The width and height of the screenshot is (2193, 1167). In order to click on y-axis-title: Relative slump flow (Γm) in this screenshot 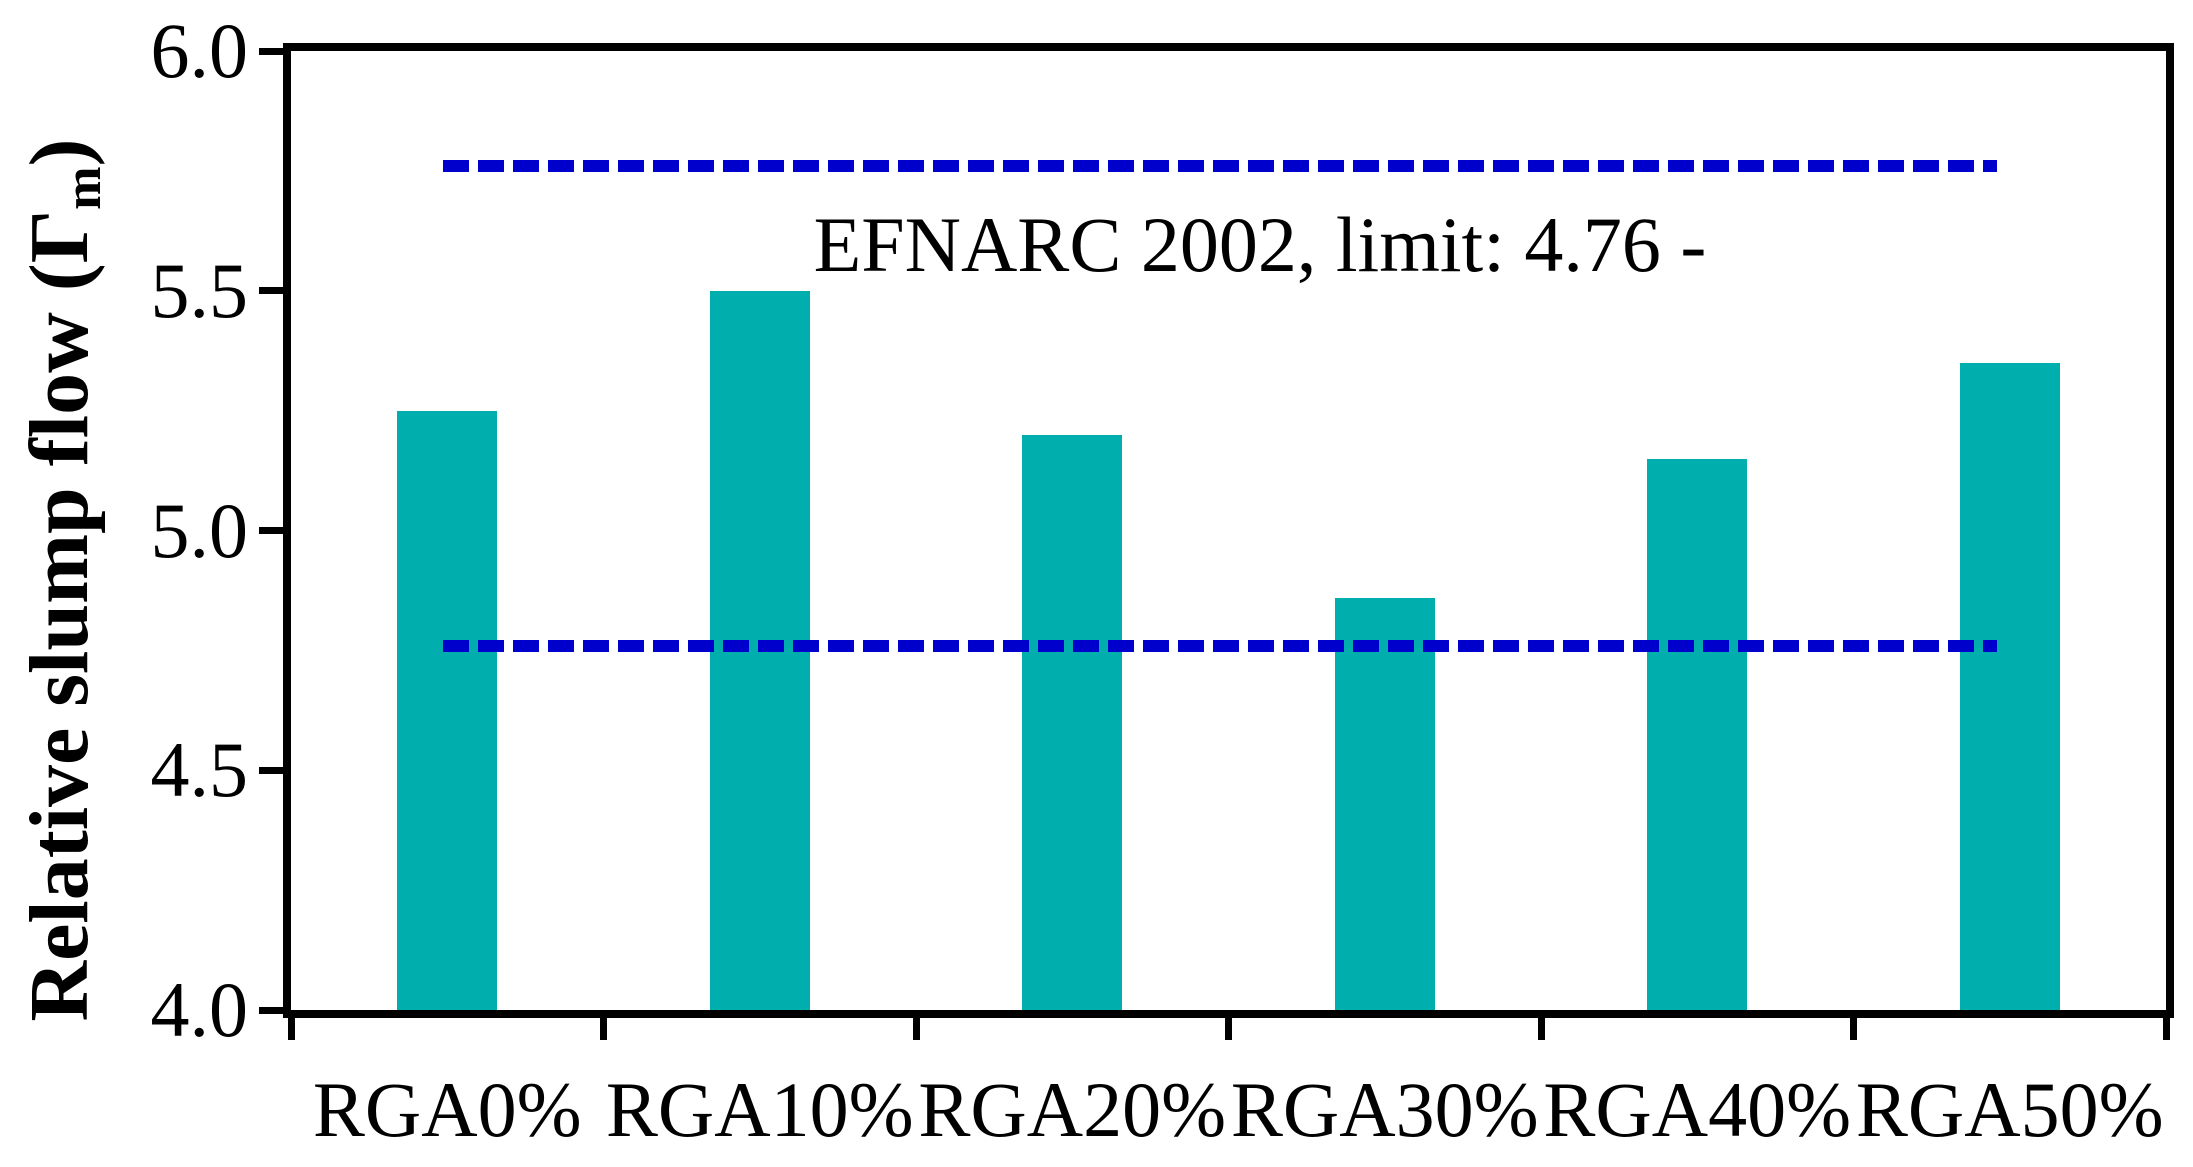, I will do `click(60, 580)`.